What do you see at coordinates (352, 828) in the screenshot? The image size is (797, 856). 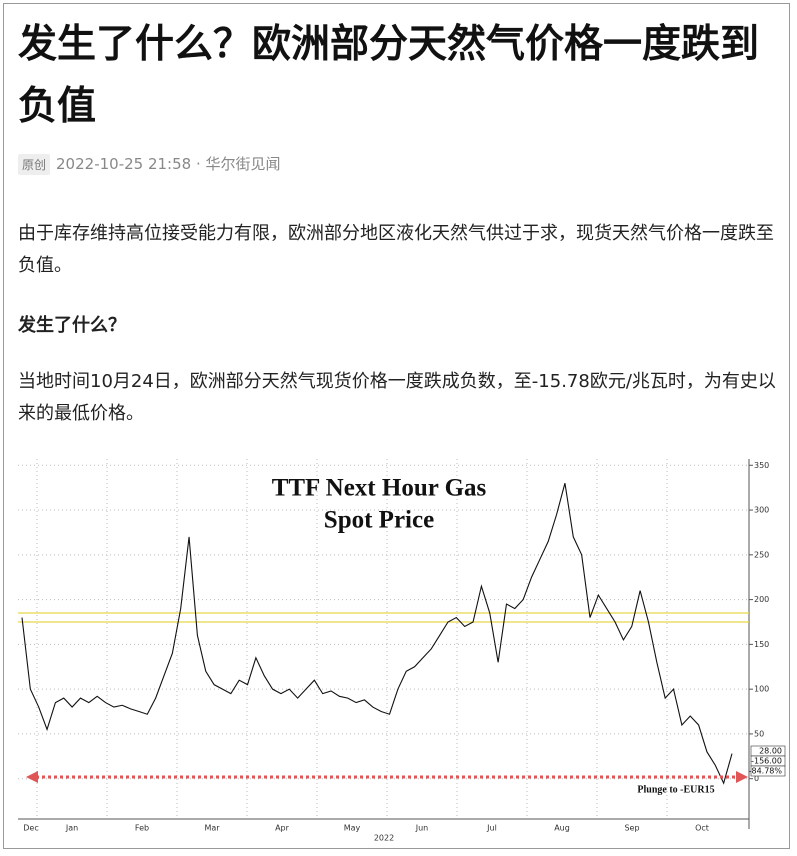 I see `x-tick-label: May` at bounding box center [352, 828].